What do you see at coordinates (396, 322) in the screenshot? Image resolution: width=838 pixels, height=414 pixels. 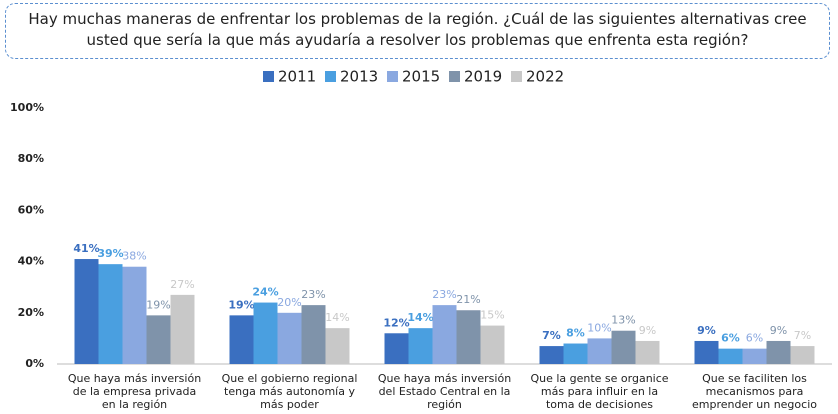 I see `data-label: 12%` at bounding box center [396, 322].